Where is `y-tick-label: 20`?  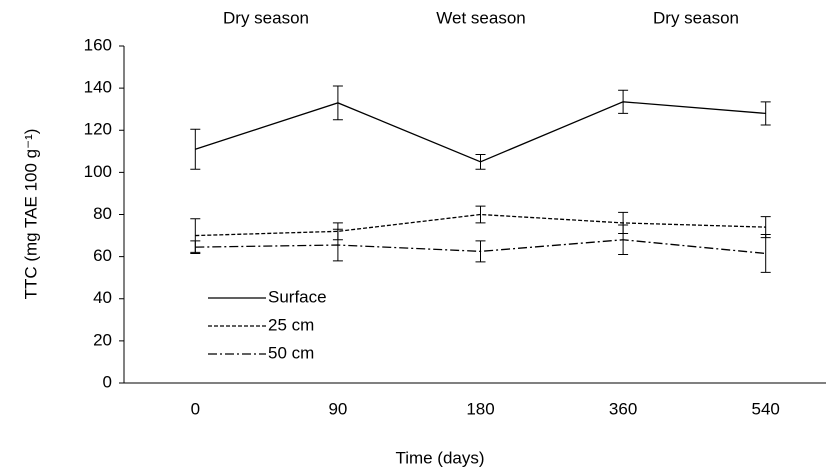
y-tick-label: 20 is located at coordinates (102, 339).